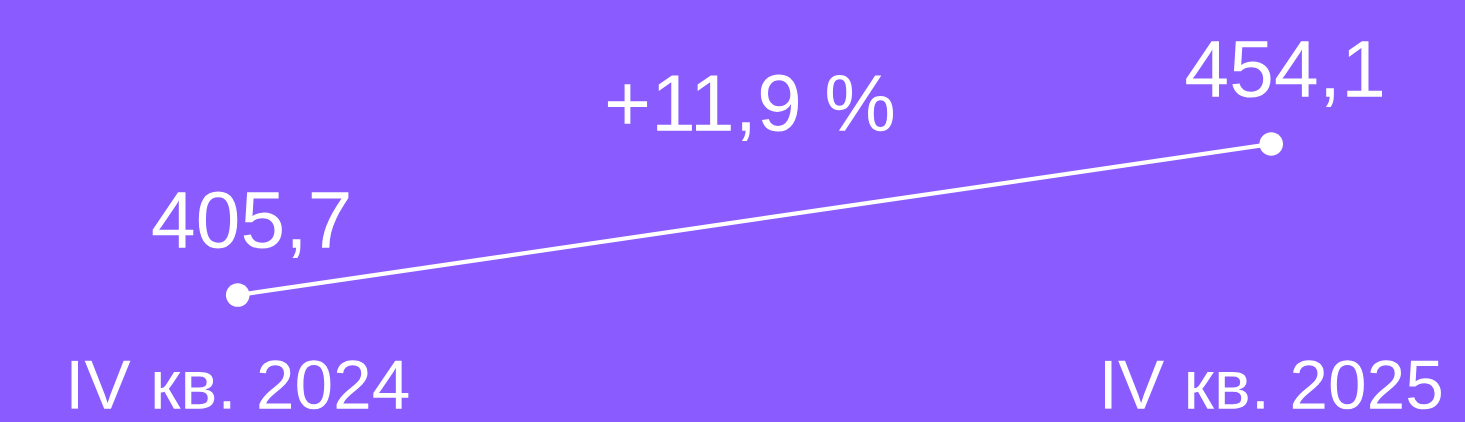  I want to click on x-tick-label: IV кв. 2025, so click(1273, 385).